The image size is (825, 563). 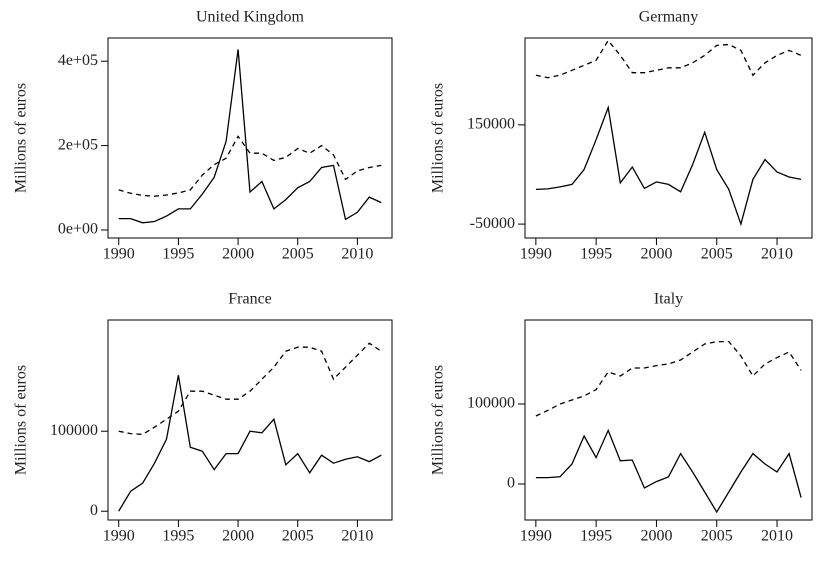 What do you see at coordinates (78, 229) in the screenshot?
I see `y-tick-label: 0e+00` at bounding box center [78, 229].